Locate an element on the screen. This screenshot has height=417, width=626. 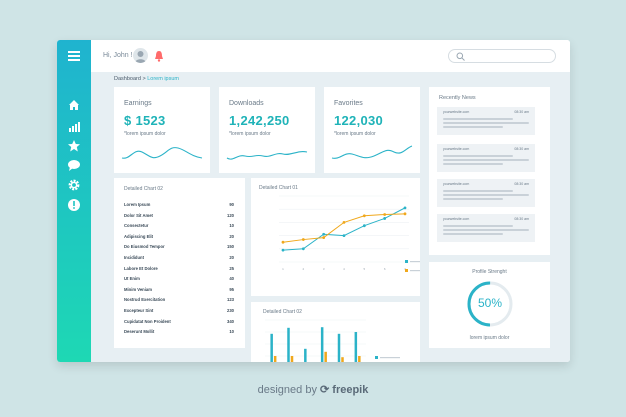
list-item: Adipiscing Elit 20 is located at coordinates (179, 238).